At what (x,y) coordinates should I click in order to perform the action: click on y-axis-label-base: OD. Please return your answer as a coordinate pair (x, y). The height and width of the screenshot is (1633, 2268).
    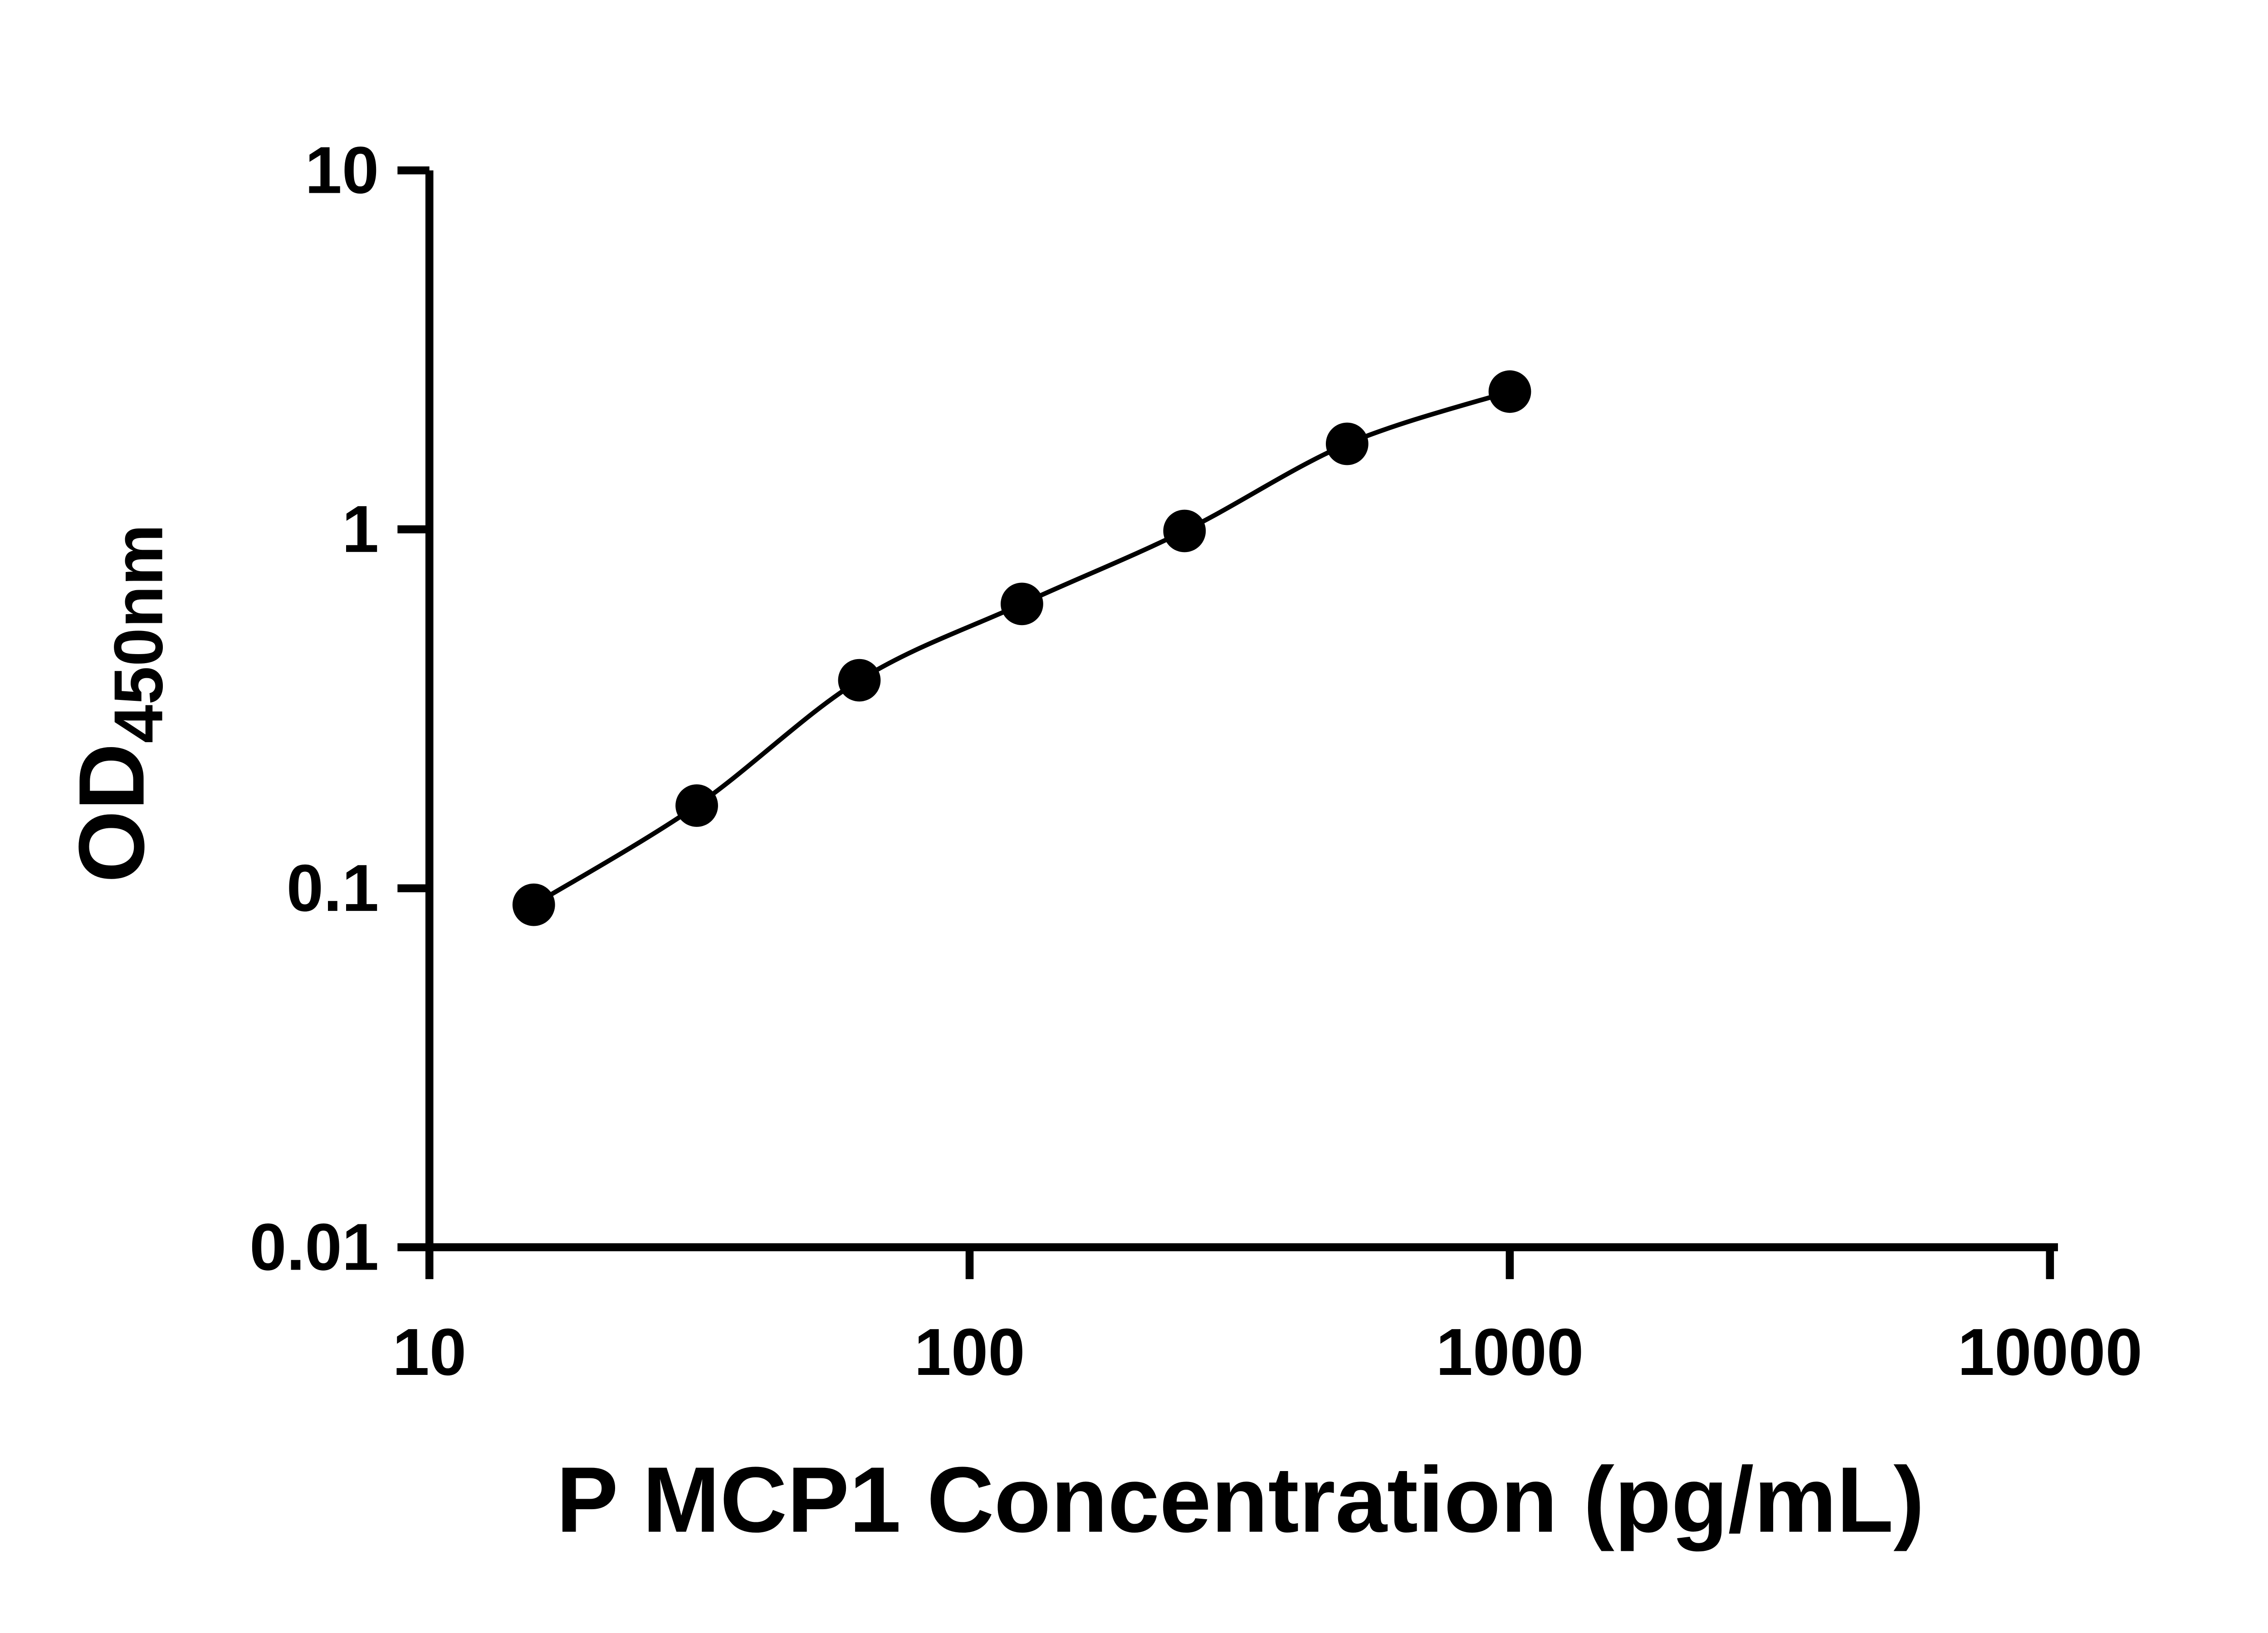
    Looking at the image, I should click on (112, 813).